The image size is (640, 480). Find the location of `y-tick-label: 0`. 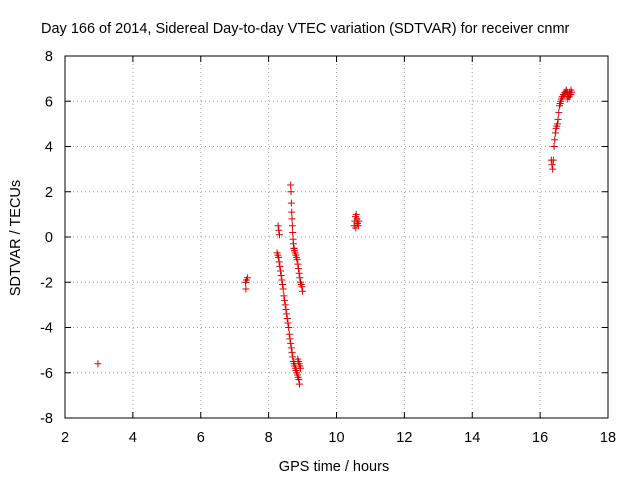

y-tick-label: 0 is located at coordinates (49, 238).